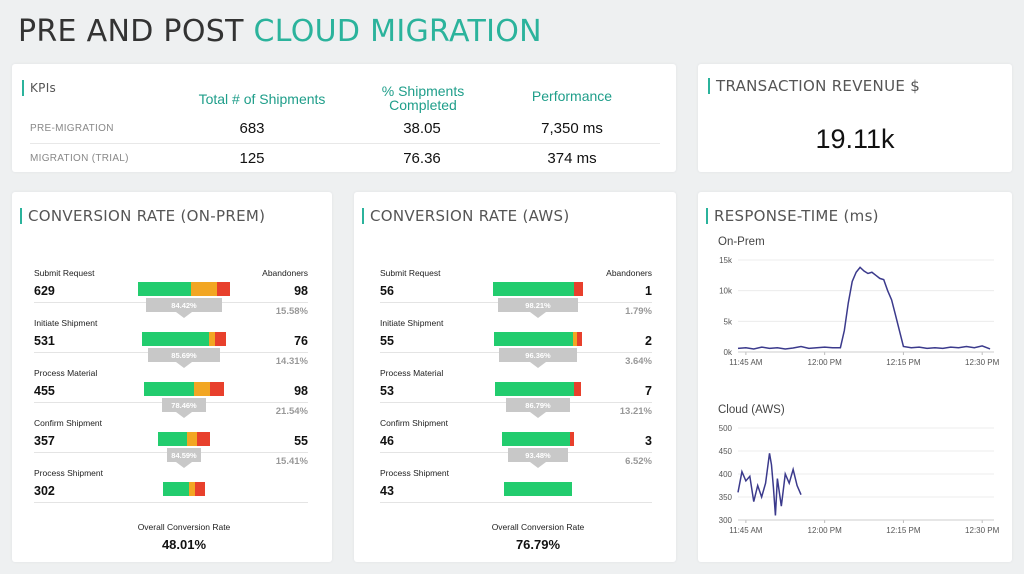  What do you see at coordinates (44, 341) in the screenshot?
I see `funnel-step-count: 531` at bounding box center [44, 341].